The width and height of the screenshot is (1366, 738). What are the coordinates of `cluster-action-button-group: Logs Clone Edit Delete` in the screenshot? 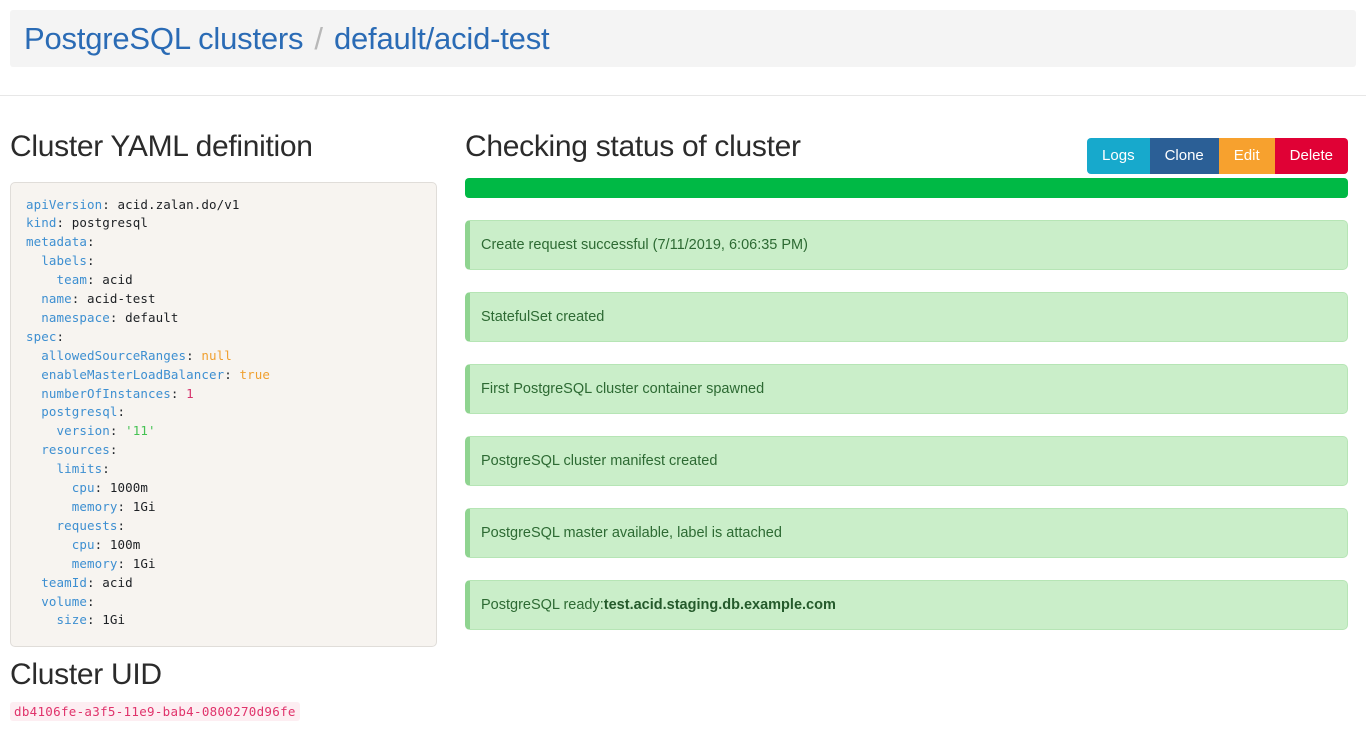 It's located at (1217, 156).